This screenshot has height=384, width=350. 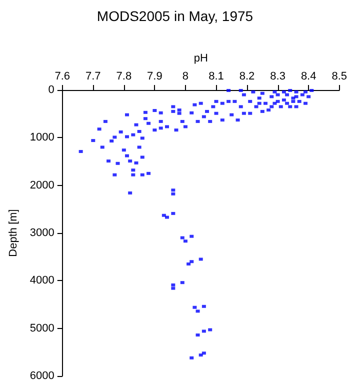 What do you see at coordinates (278, 76) in the screenshot?
I see `x-tick-label: 8.3` at bounding box center [278, 76].